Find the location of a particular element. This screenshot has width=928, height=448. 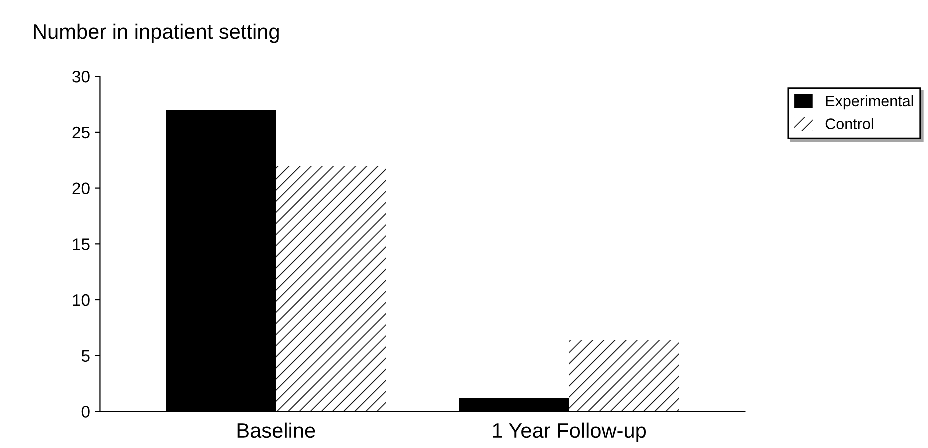

y-tick-label: 5 is located at coordinates (86, 356).